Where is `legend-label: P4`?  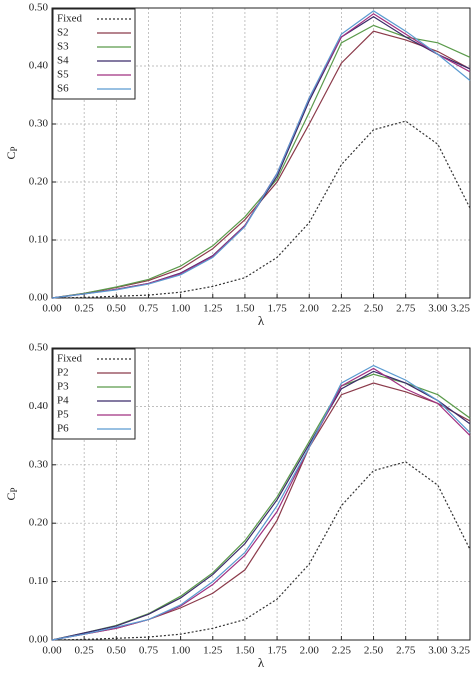 legend-label: P4 is located at coordinates (63, 401).